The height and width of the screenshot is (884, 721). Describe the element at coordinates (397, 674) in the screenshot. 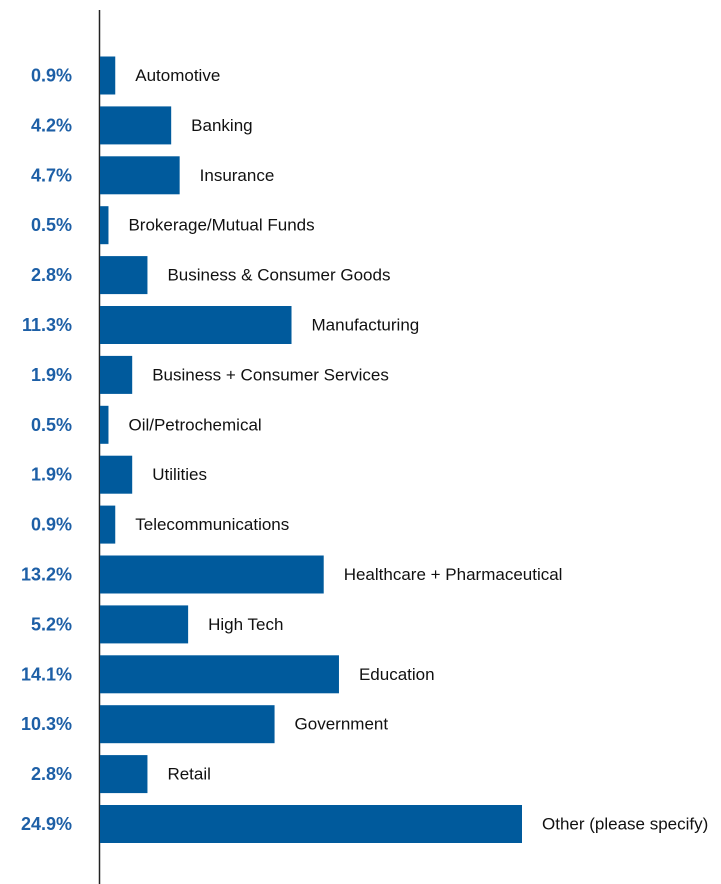

I see `category-label: Education` at that location.